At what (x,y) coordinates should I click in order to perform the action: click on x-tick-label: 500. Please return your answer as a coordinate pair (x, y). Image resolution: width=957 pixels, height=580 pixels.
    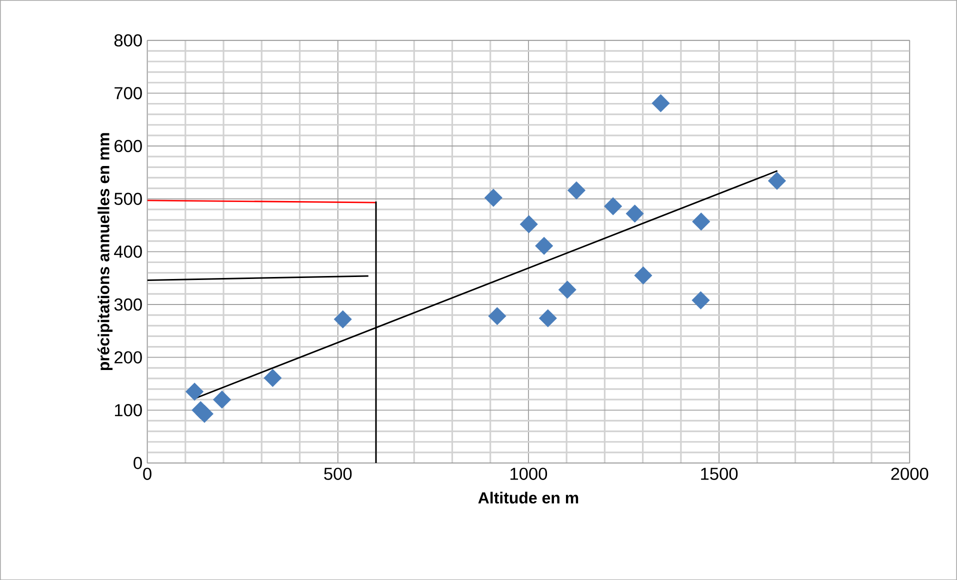
    Looking at the image, I should click on (338, 474).